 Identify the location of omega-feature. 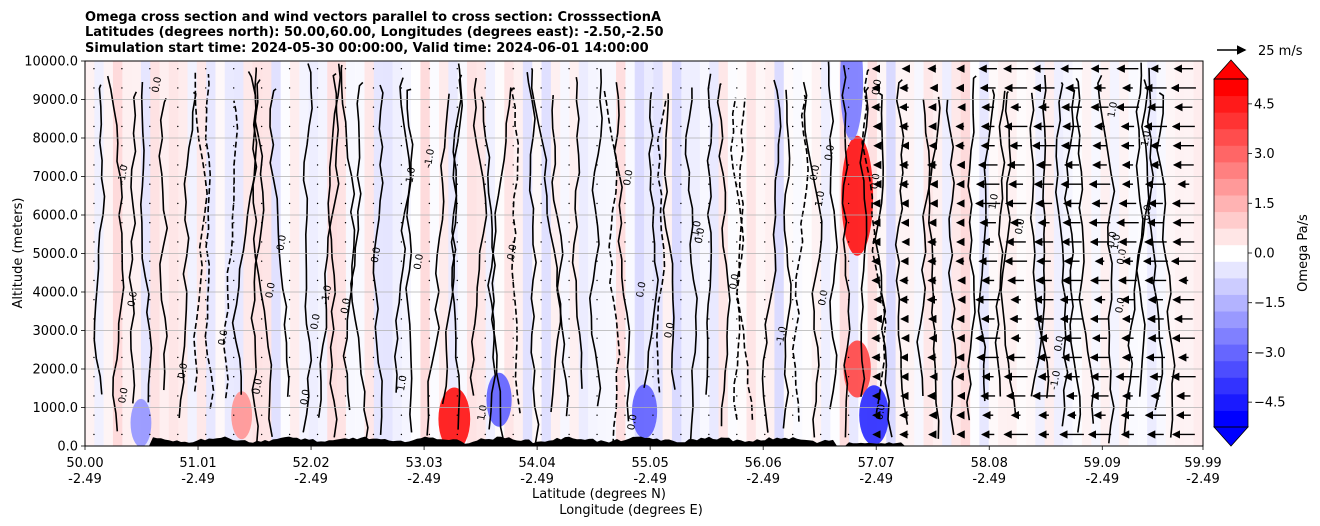
(644, 411).